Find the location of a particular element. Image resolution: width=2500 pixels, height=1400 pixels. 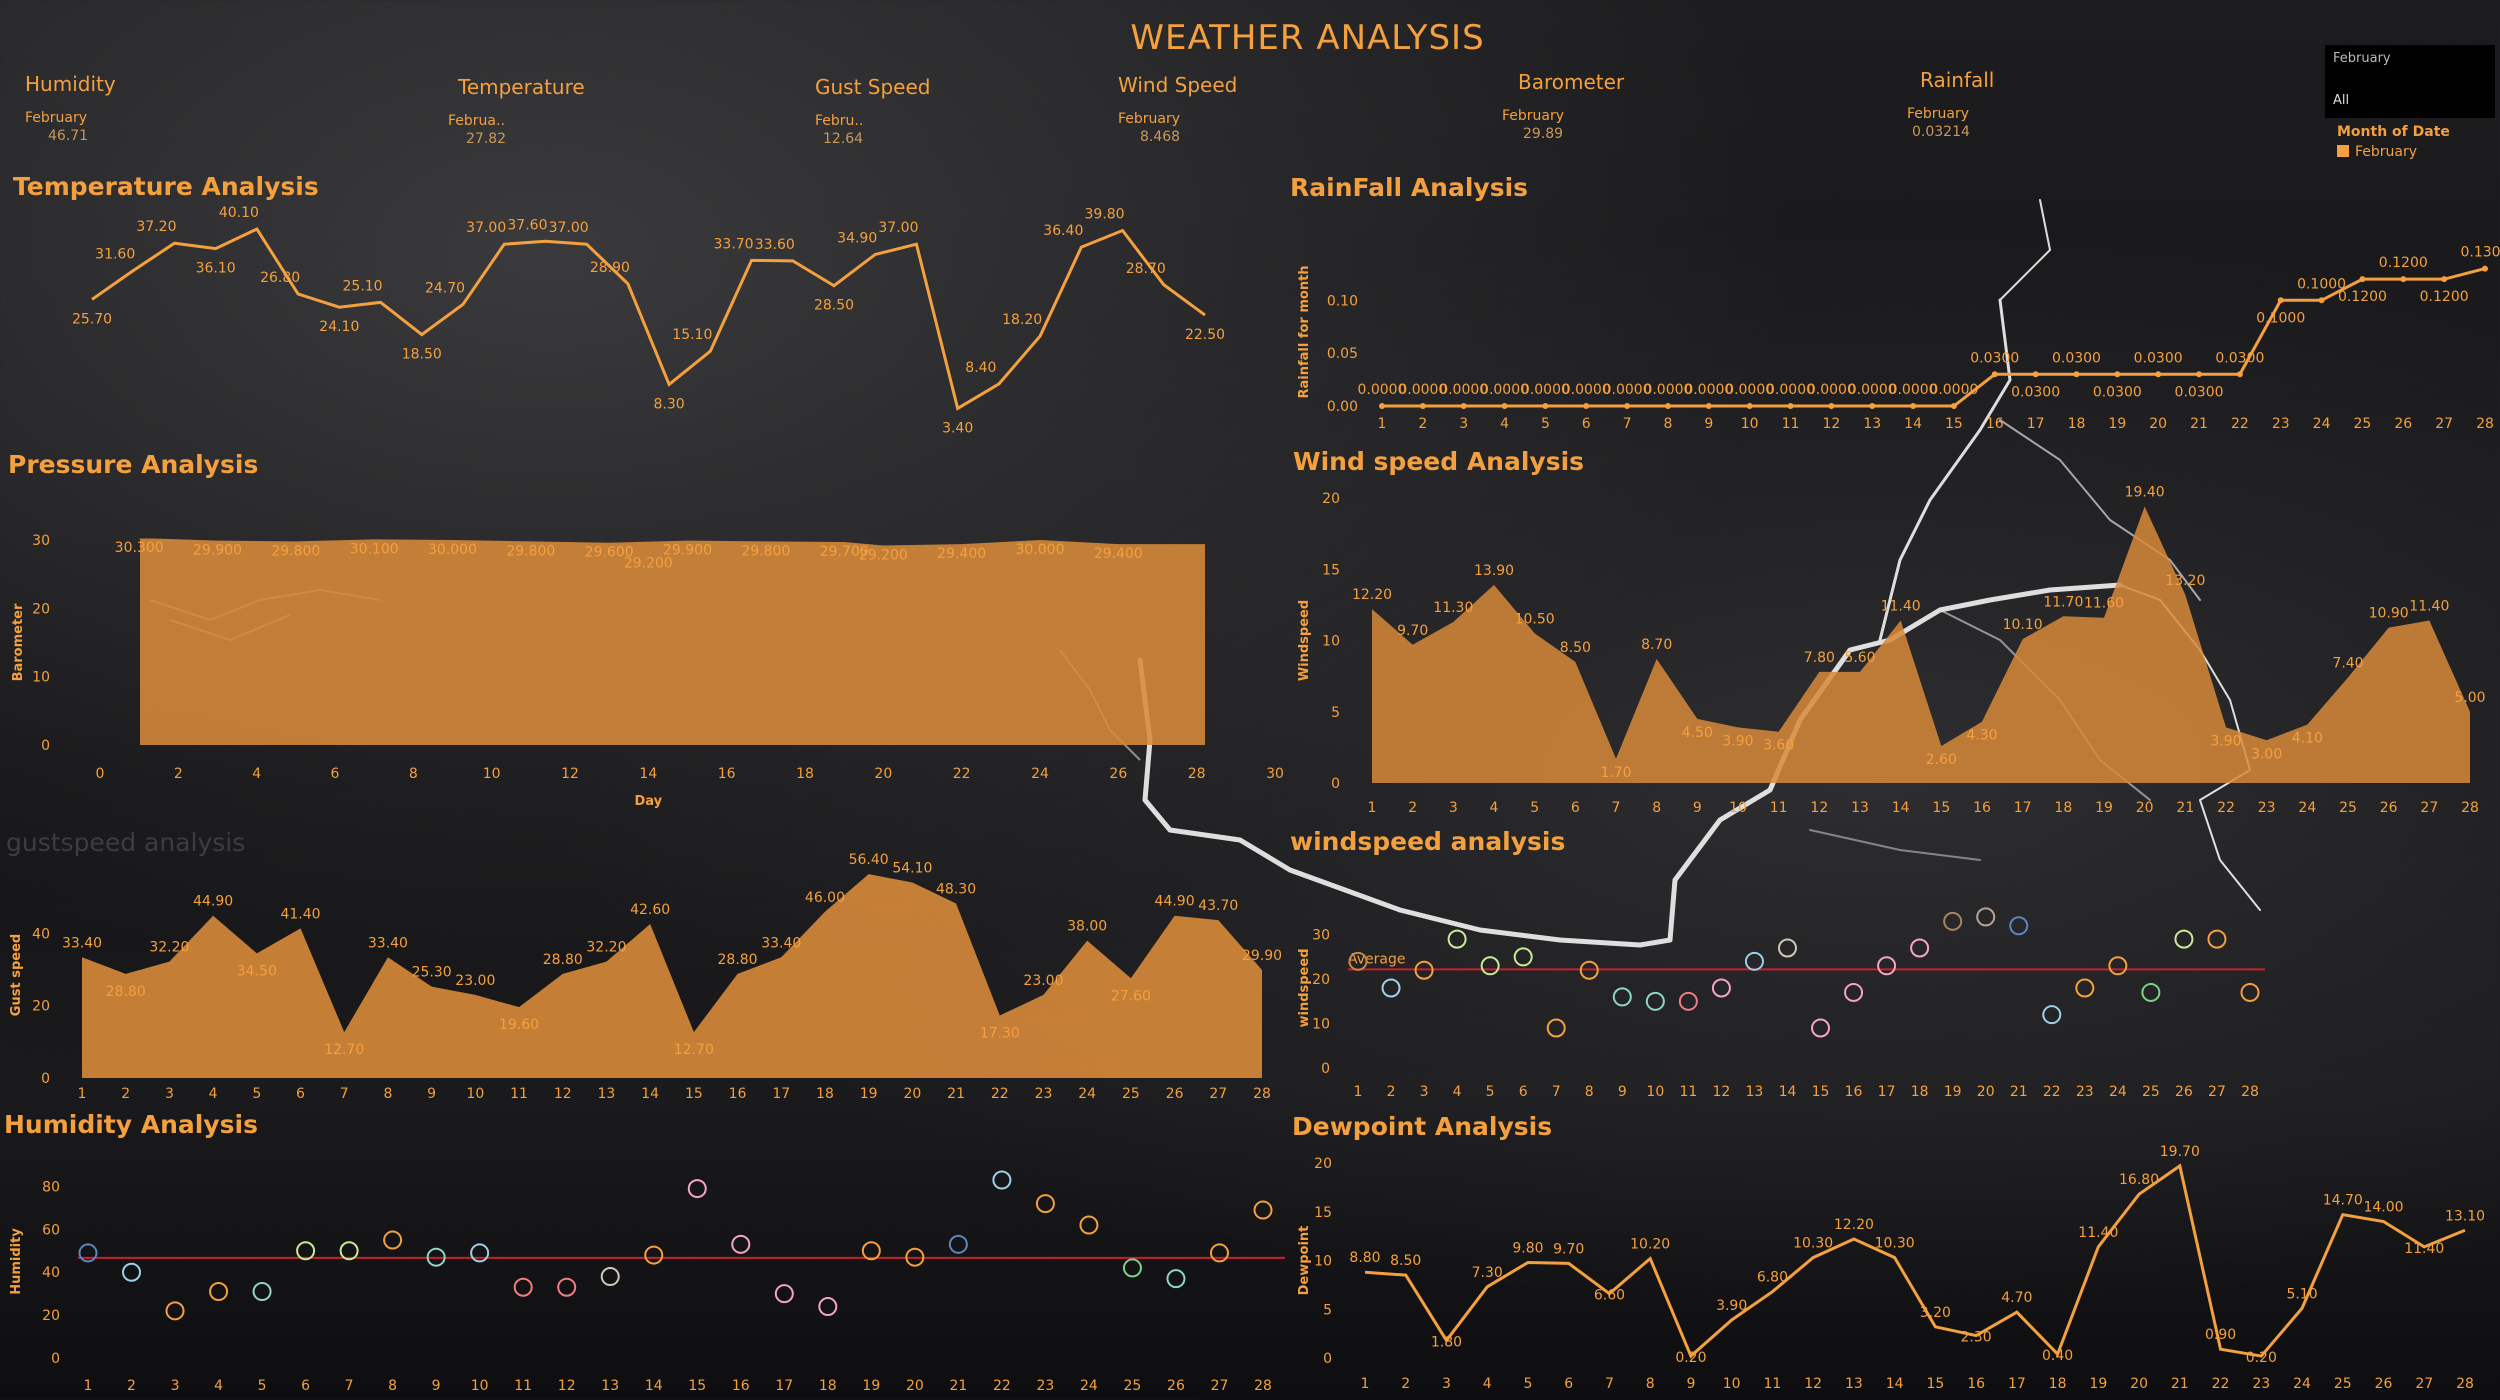

data-label: 0.0300 is located at coordinates (2199, 392).